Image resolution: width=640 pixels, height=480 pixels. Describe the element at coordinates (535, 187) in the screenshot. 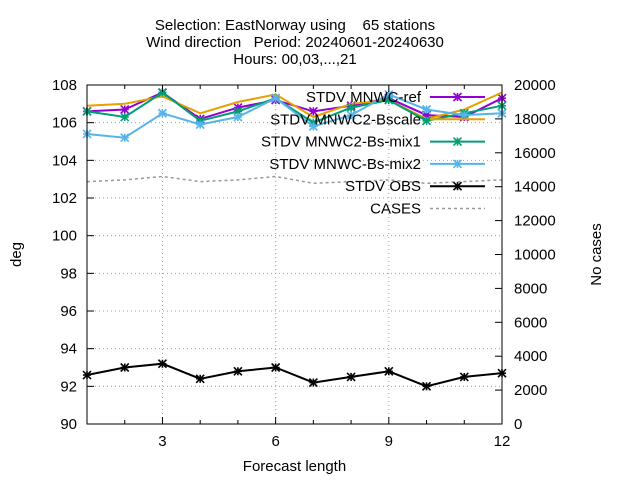

I see `y2-tick-label: 14000` at that location.